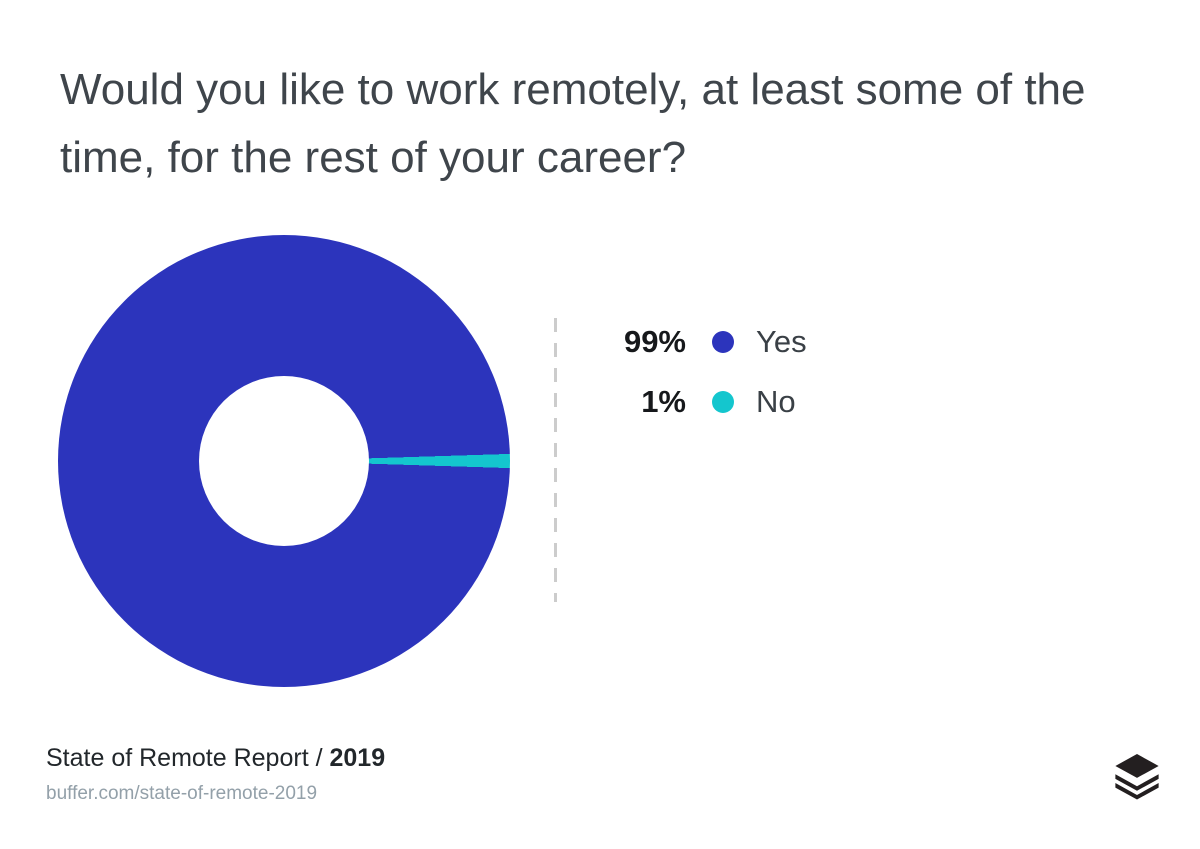  I want to click on legend-item-yes: 99% Yes, so click(713, 342).